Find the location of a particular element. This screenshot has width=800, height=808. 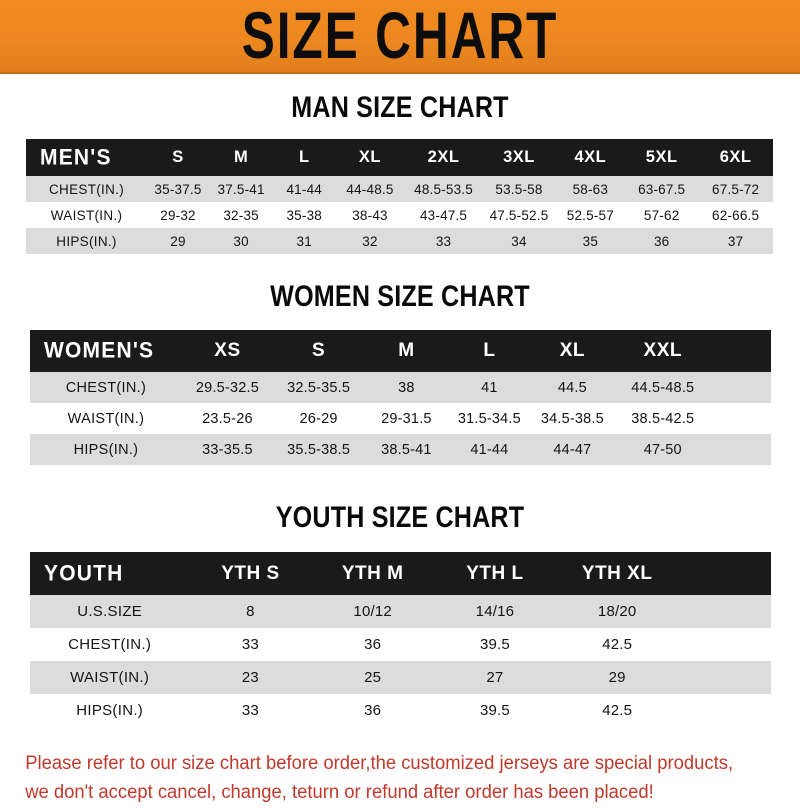

women-cell: 38.5-42.5 is located at coordinates (663, 418).